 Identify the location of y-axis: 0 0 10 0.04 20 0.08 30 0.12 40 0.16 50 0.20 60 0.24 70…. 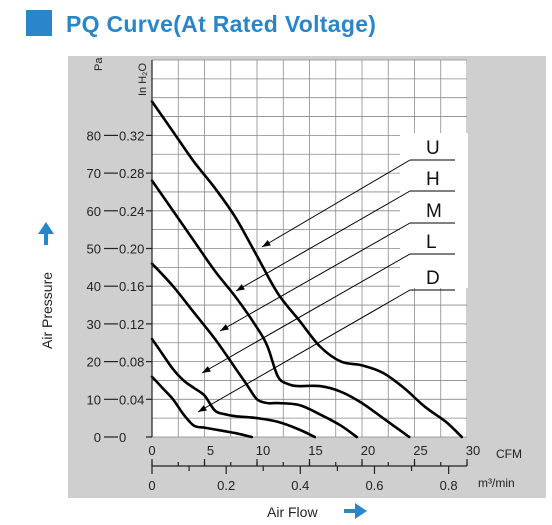
(119, 286).